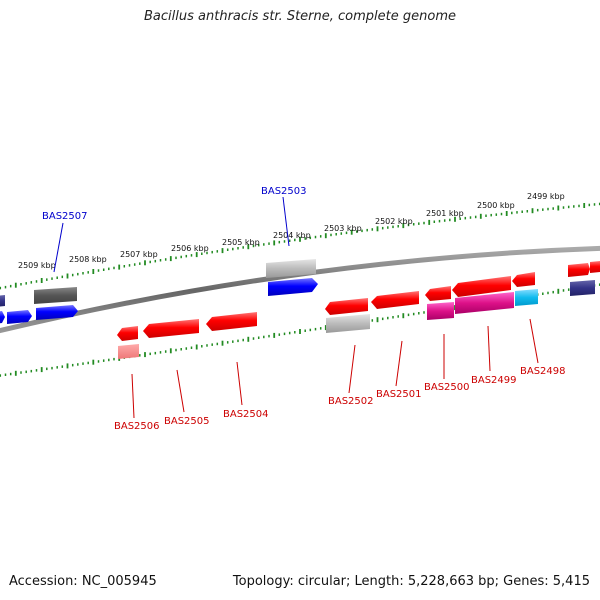 This screenshot has height=600, width=600. Describe the element at coordinates (292, 235) in the screenshot. I see `kbp-label-2504: 2504 kbp` at that location.